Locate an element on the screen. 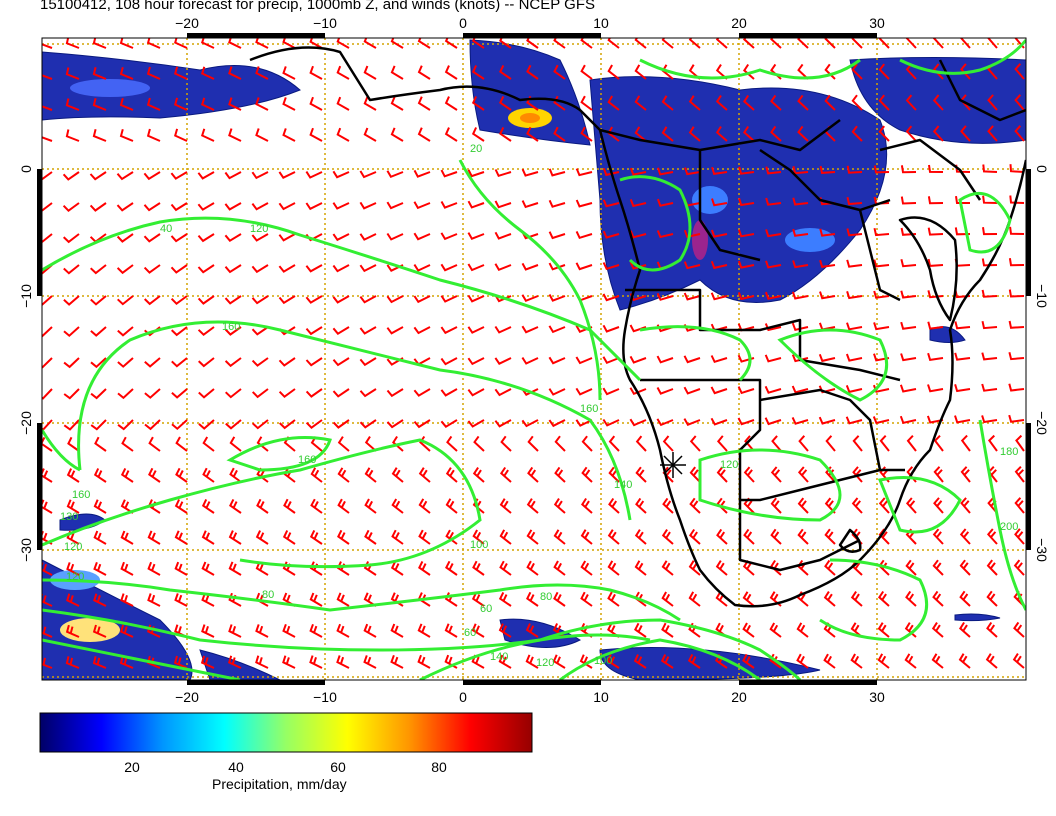 This screenshot has height=816, width=1056. contour-label: 200 is located at coordinates (1009, 527).